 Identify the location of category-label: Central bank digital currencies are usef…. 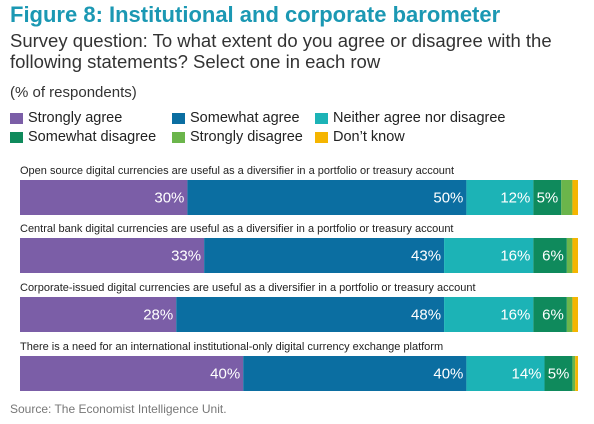
(237, 229).